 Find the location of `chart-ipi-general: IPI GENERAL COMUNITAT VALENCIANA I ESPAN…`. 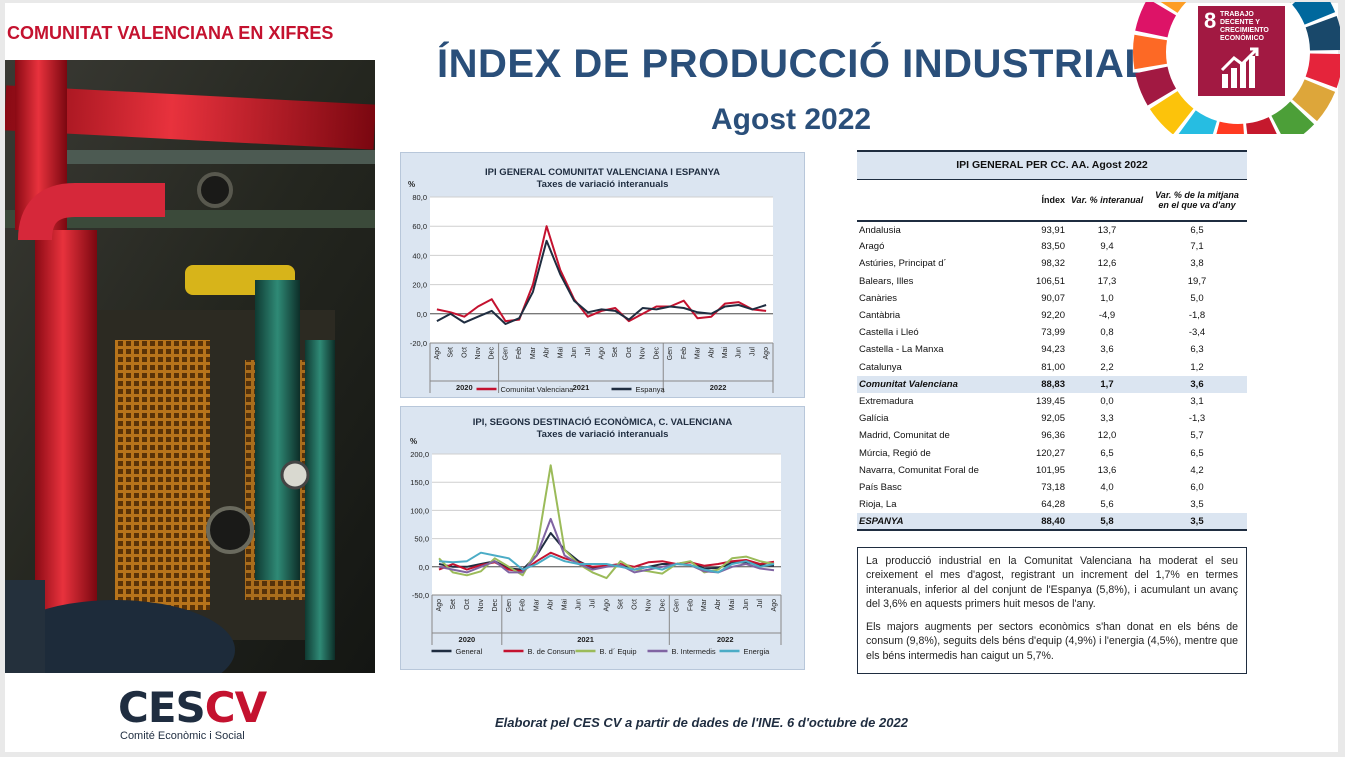

chart-ipi-general: IPI GENERAL COMUNITAT VALENCIANA I ESPAN… is located at coordinates (602, 275).